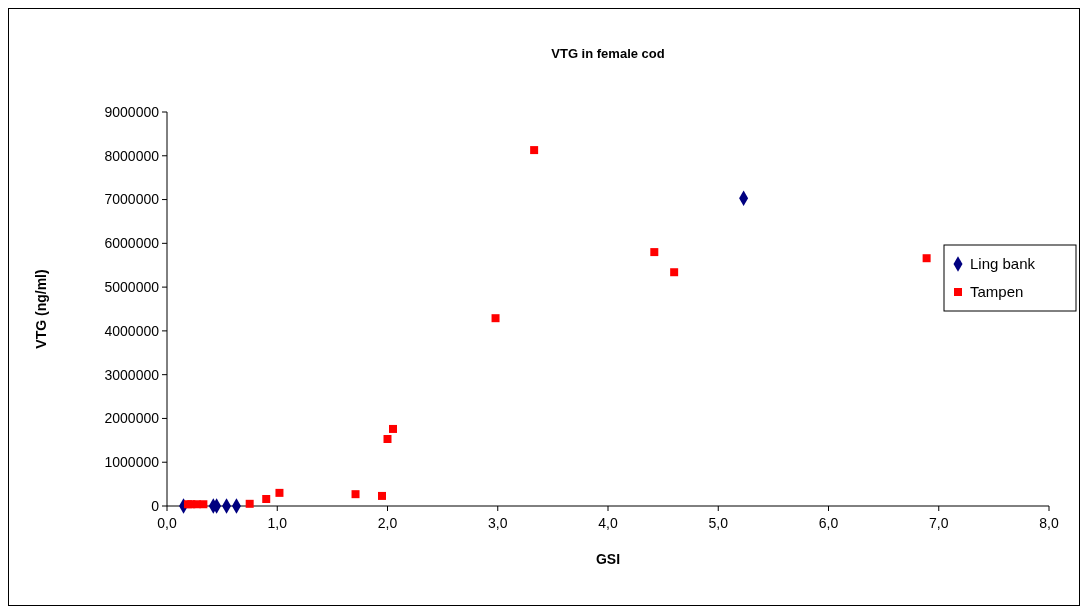 The height and width of the screenshot is (615, 1088). I want to click on x-tick-label: 7,0, so click(939, 523).